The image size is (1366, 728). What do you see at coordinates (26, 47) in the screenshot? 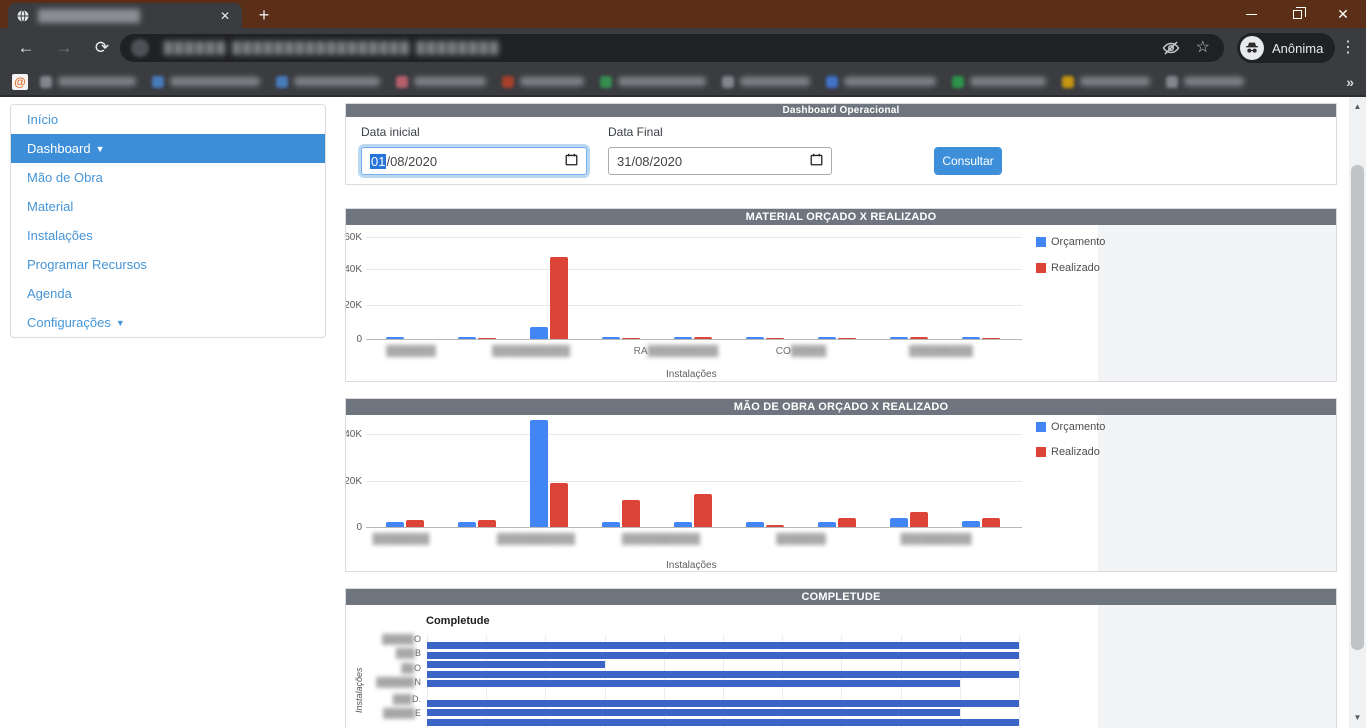
I see `back-button: ←` at bounding box center [26, 47].